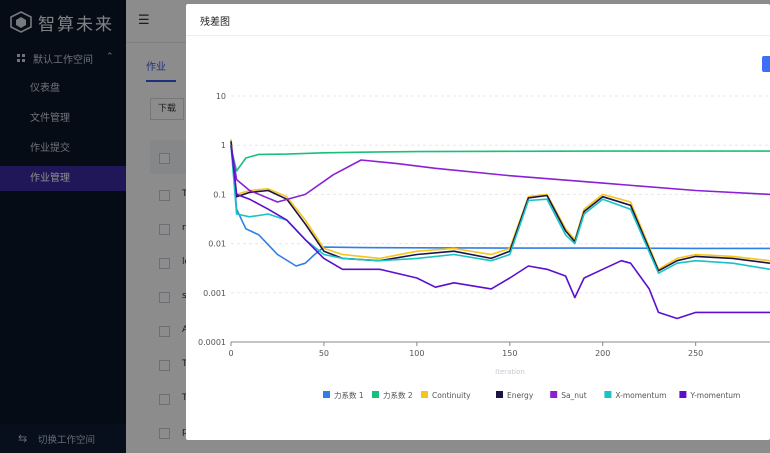  What do you see at coordinates (398, 395) in the screenshot?
I see `legend-label: 力系数 2` at bounding box center [398, 395].